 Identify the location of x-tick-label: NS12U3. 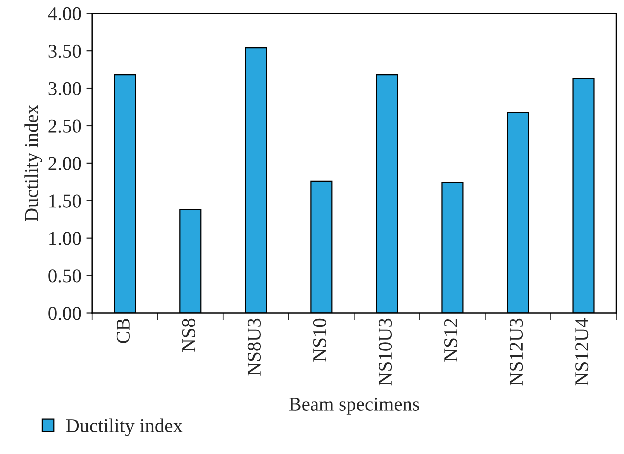
(517, 352).